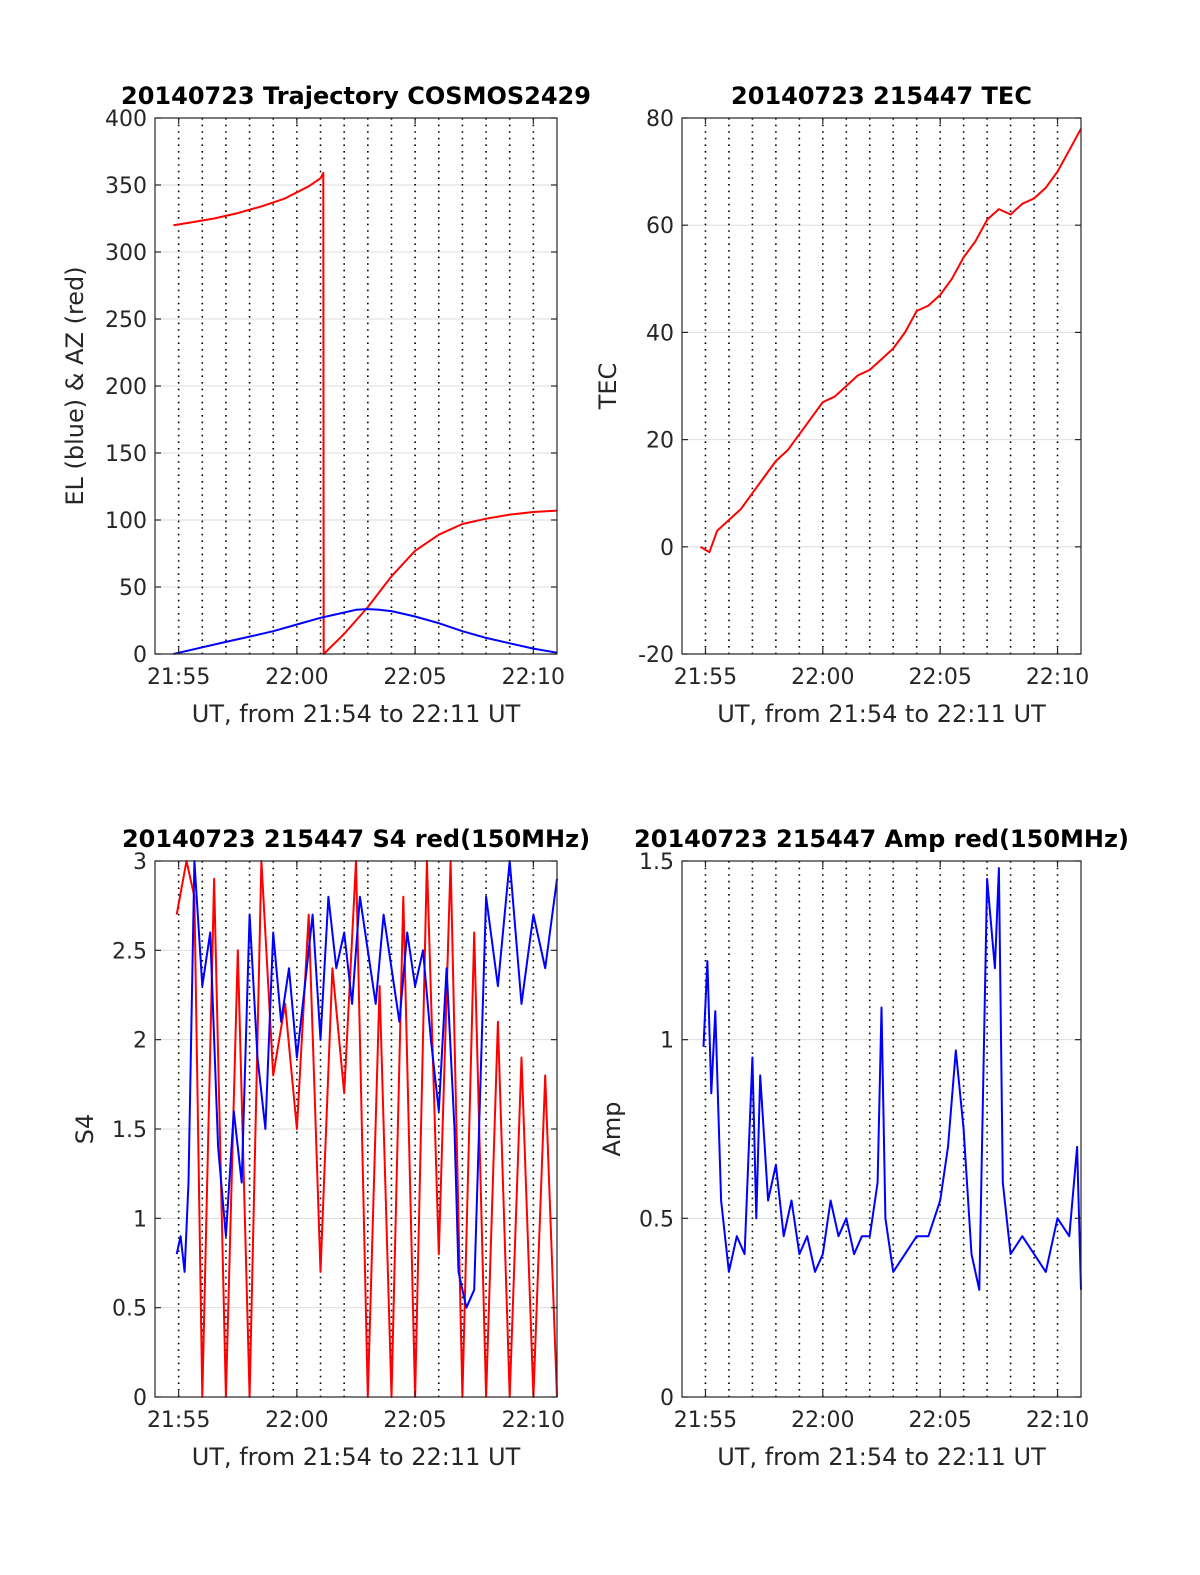  Describe the element at coordinates (660, 226) in the screenshot. I see `y-tick-label: 60` at that location.